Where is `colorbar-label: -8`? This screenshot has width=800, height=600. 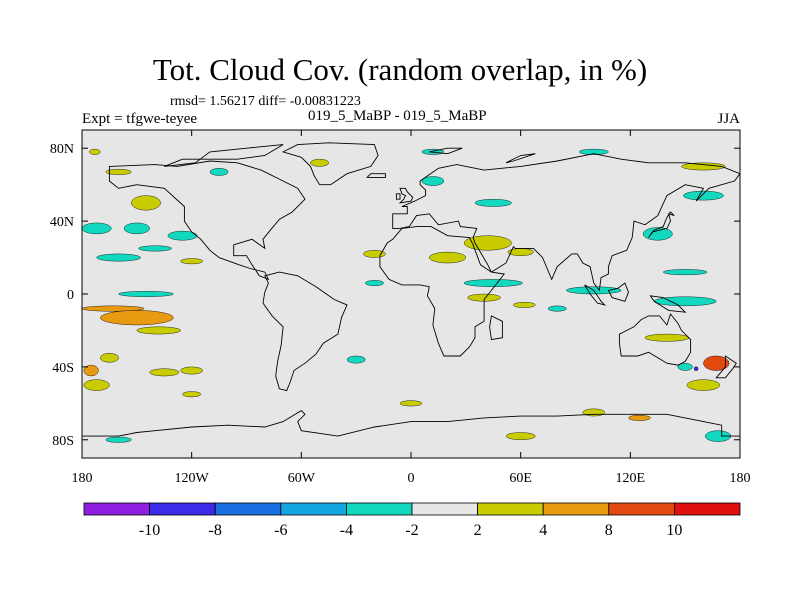 colorbar-label: -8 is located at coordinates (215, 530).